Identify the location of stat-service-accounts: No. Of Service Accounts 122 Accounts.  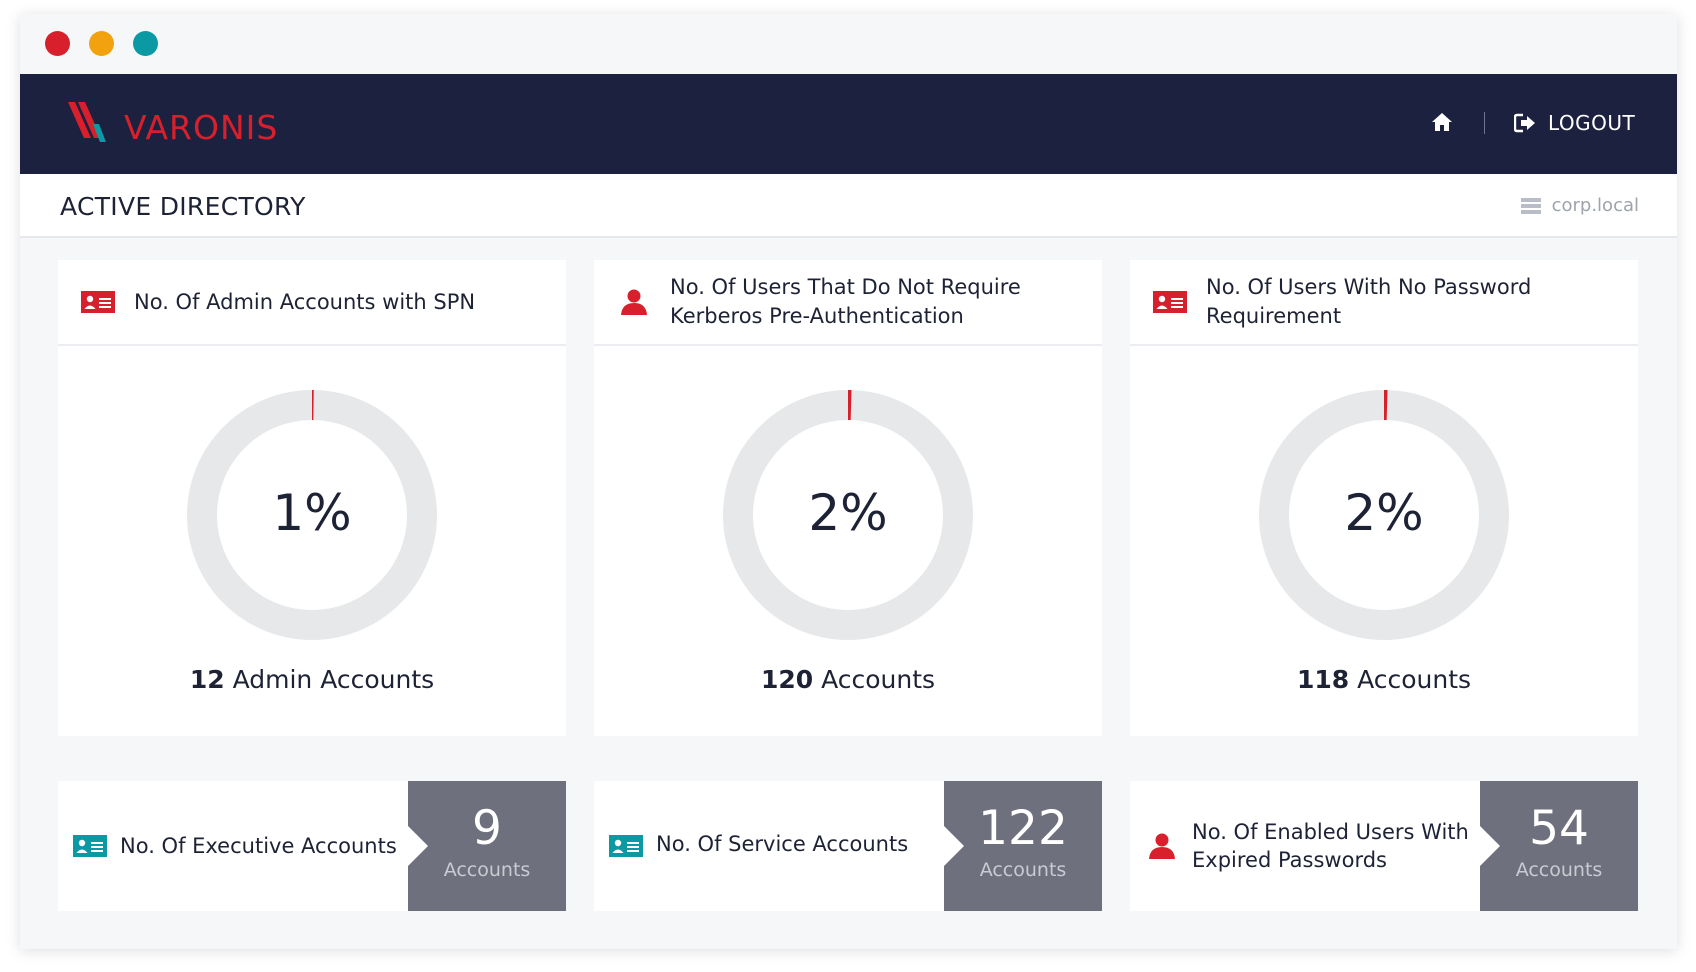
(848, 846).